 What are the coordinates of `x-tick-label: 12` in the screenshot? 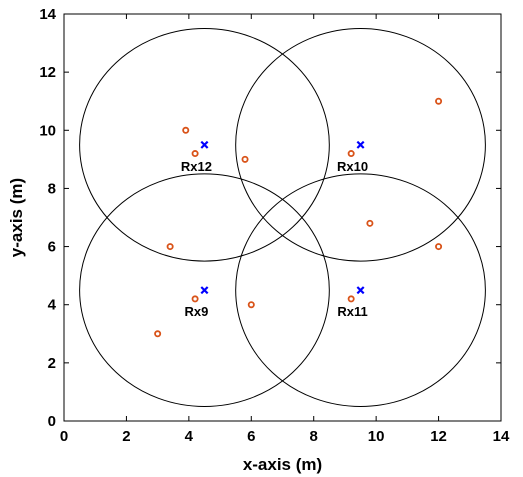 It's located at (438, 436).